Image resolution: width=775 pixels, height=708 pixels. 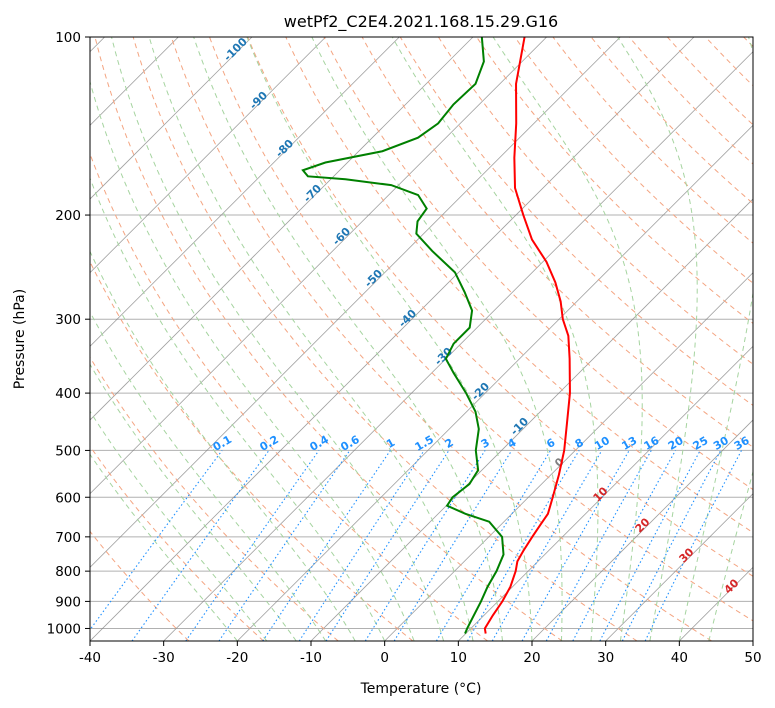 What do you see at coordinates (679, 658) in the screenshot?
I see `x-tick-label: 40` at bounding box center [679, 658].